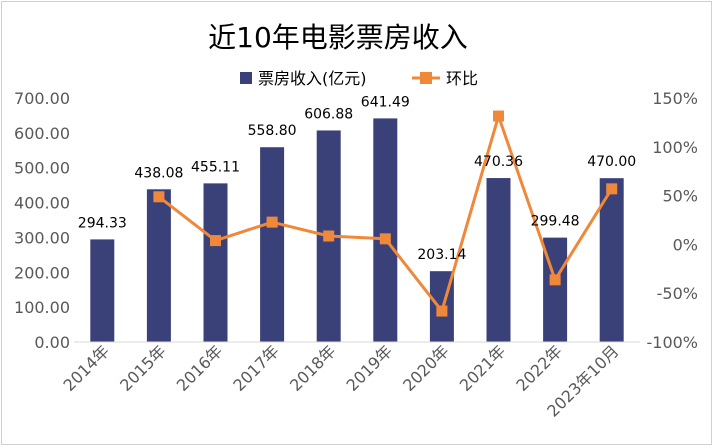 This screenshot has height=448, width=715. Describe the element at coordinates (246, 78) in the screenshot. I see `legend-bar-swatch` at that location.